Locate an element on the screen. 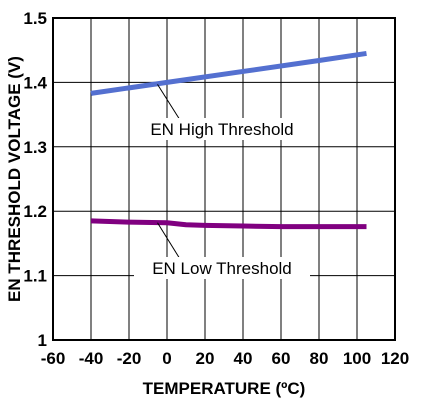  x-tick-label: 100 is located at coordinates (357, 358).